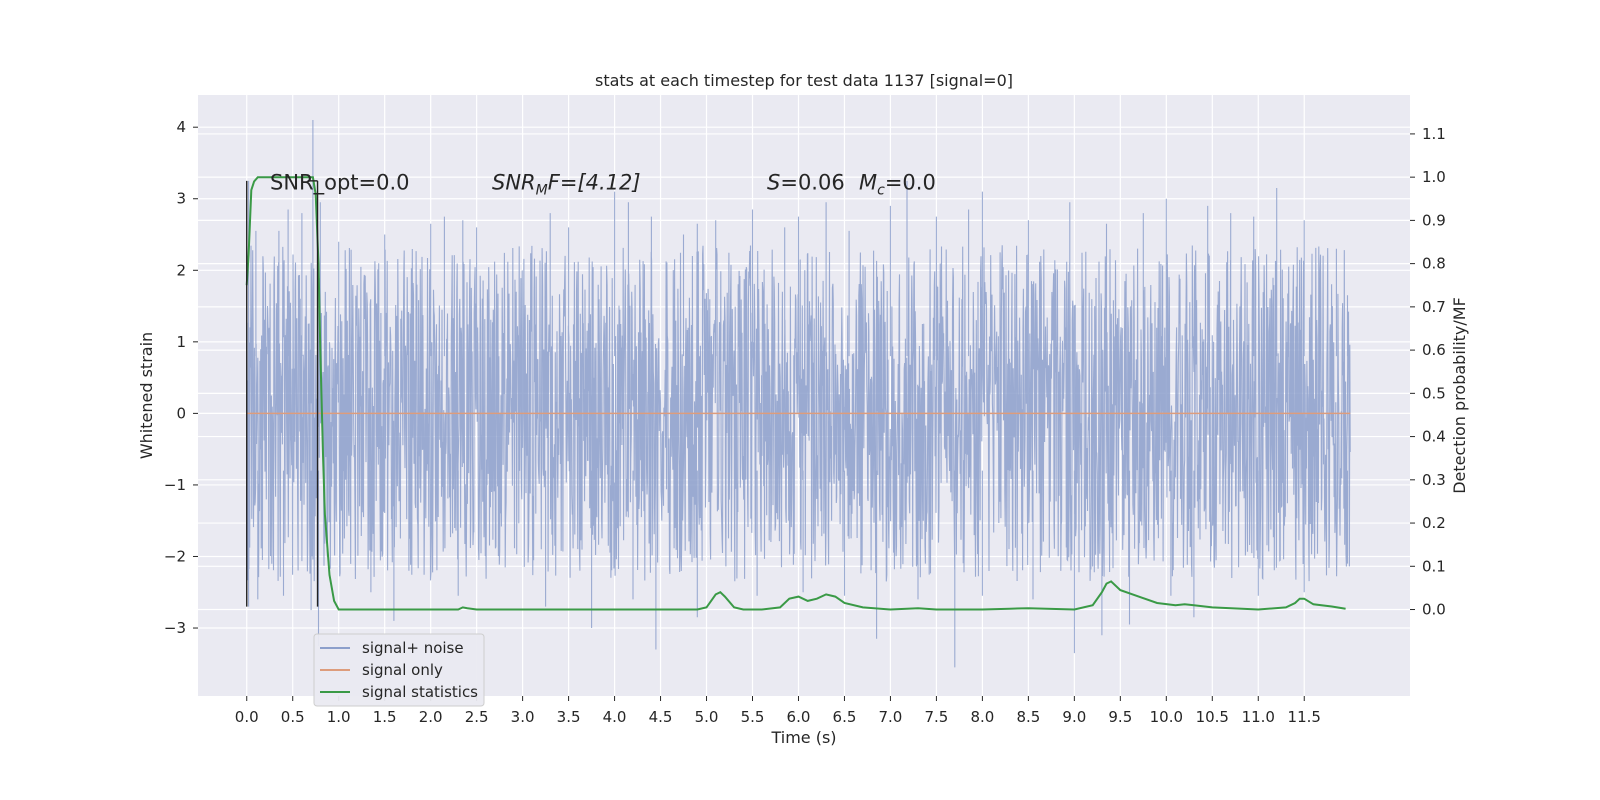  Describe the element at coordinates (146, 395) in the screenshot. I see `y-axis-label: Whitened strain` at that location.